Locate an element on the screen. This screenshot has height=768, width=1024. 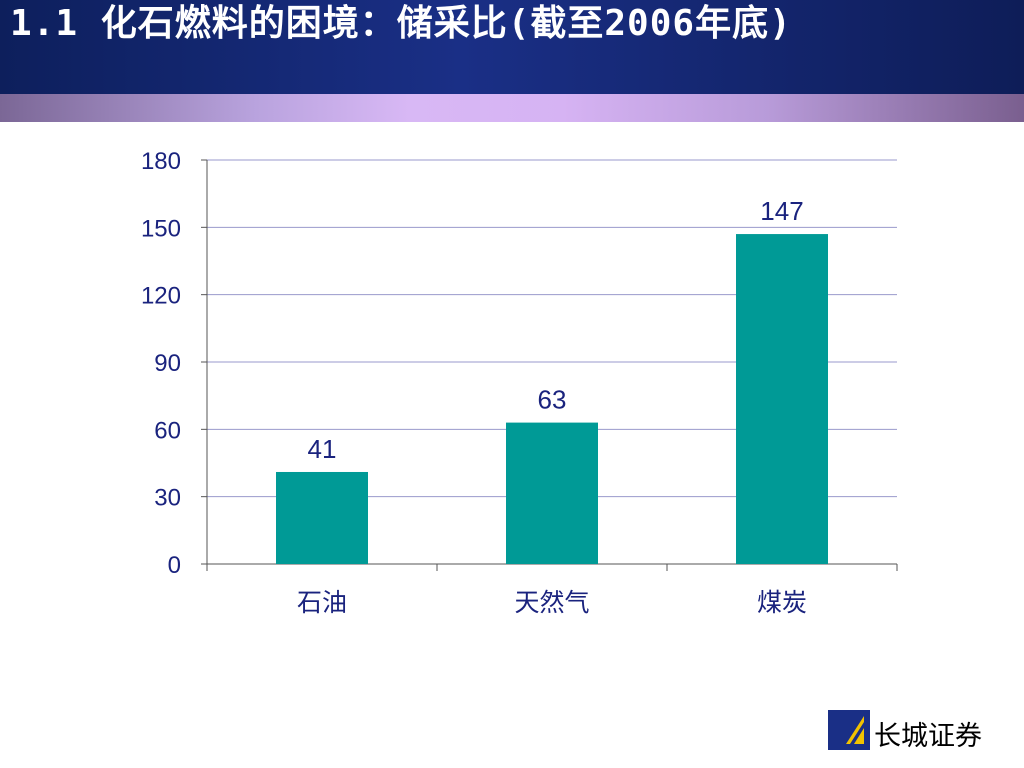
company-logo: 长城证券 is located at coordinates (918, 730).